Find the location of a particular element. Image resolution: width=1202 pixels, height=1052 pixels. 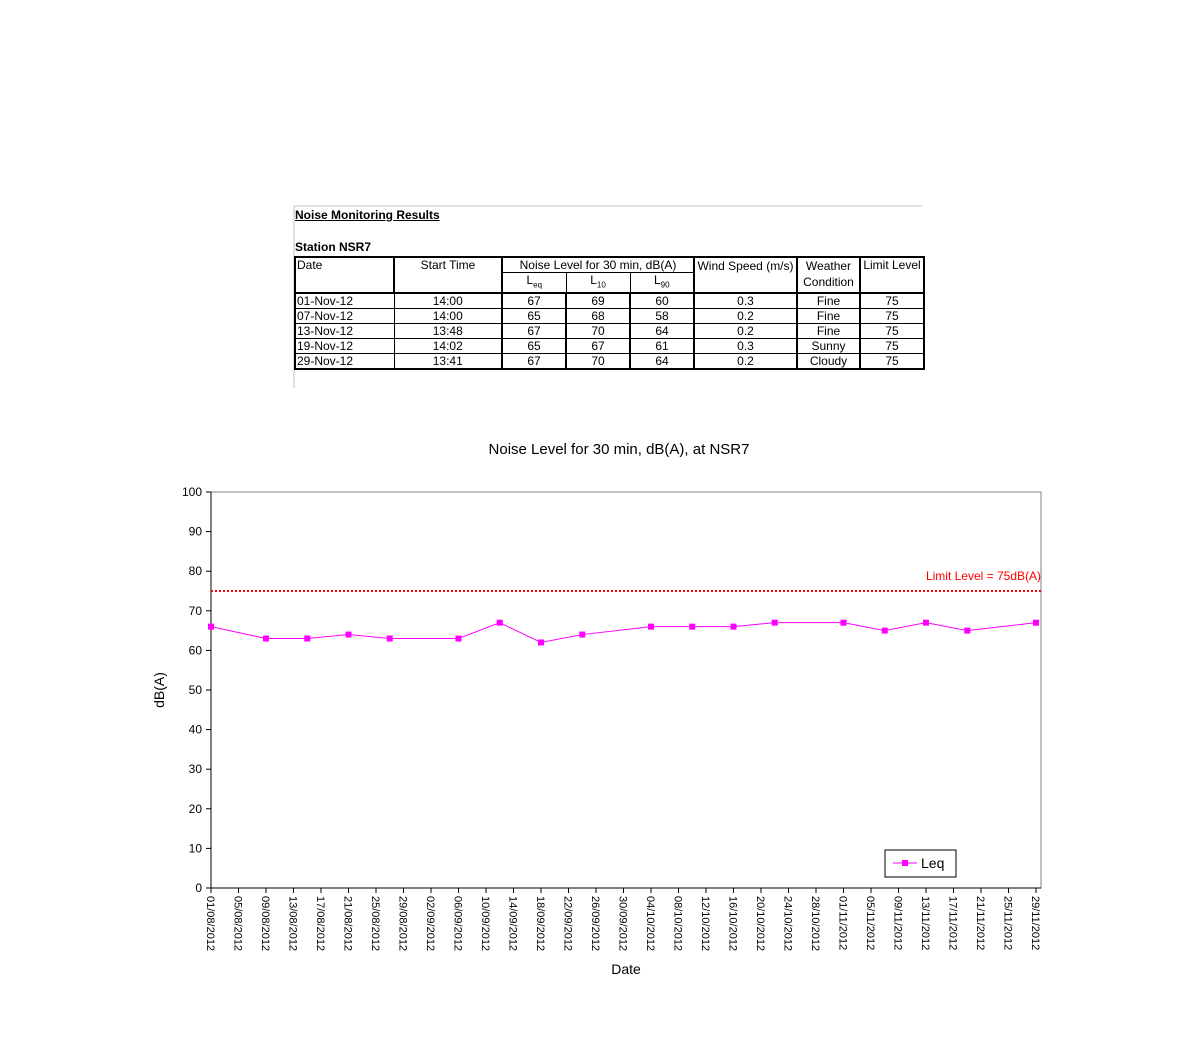

table-cell: 14:02 is located at coordinates (448, 346).